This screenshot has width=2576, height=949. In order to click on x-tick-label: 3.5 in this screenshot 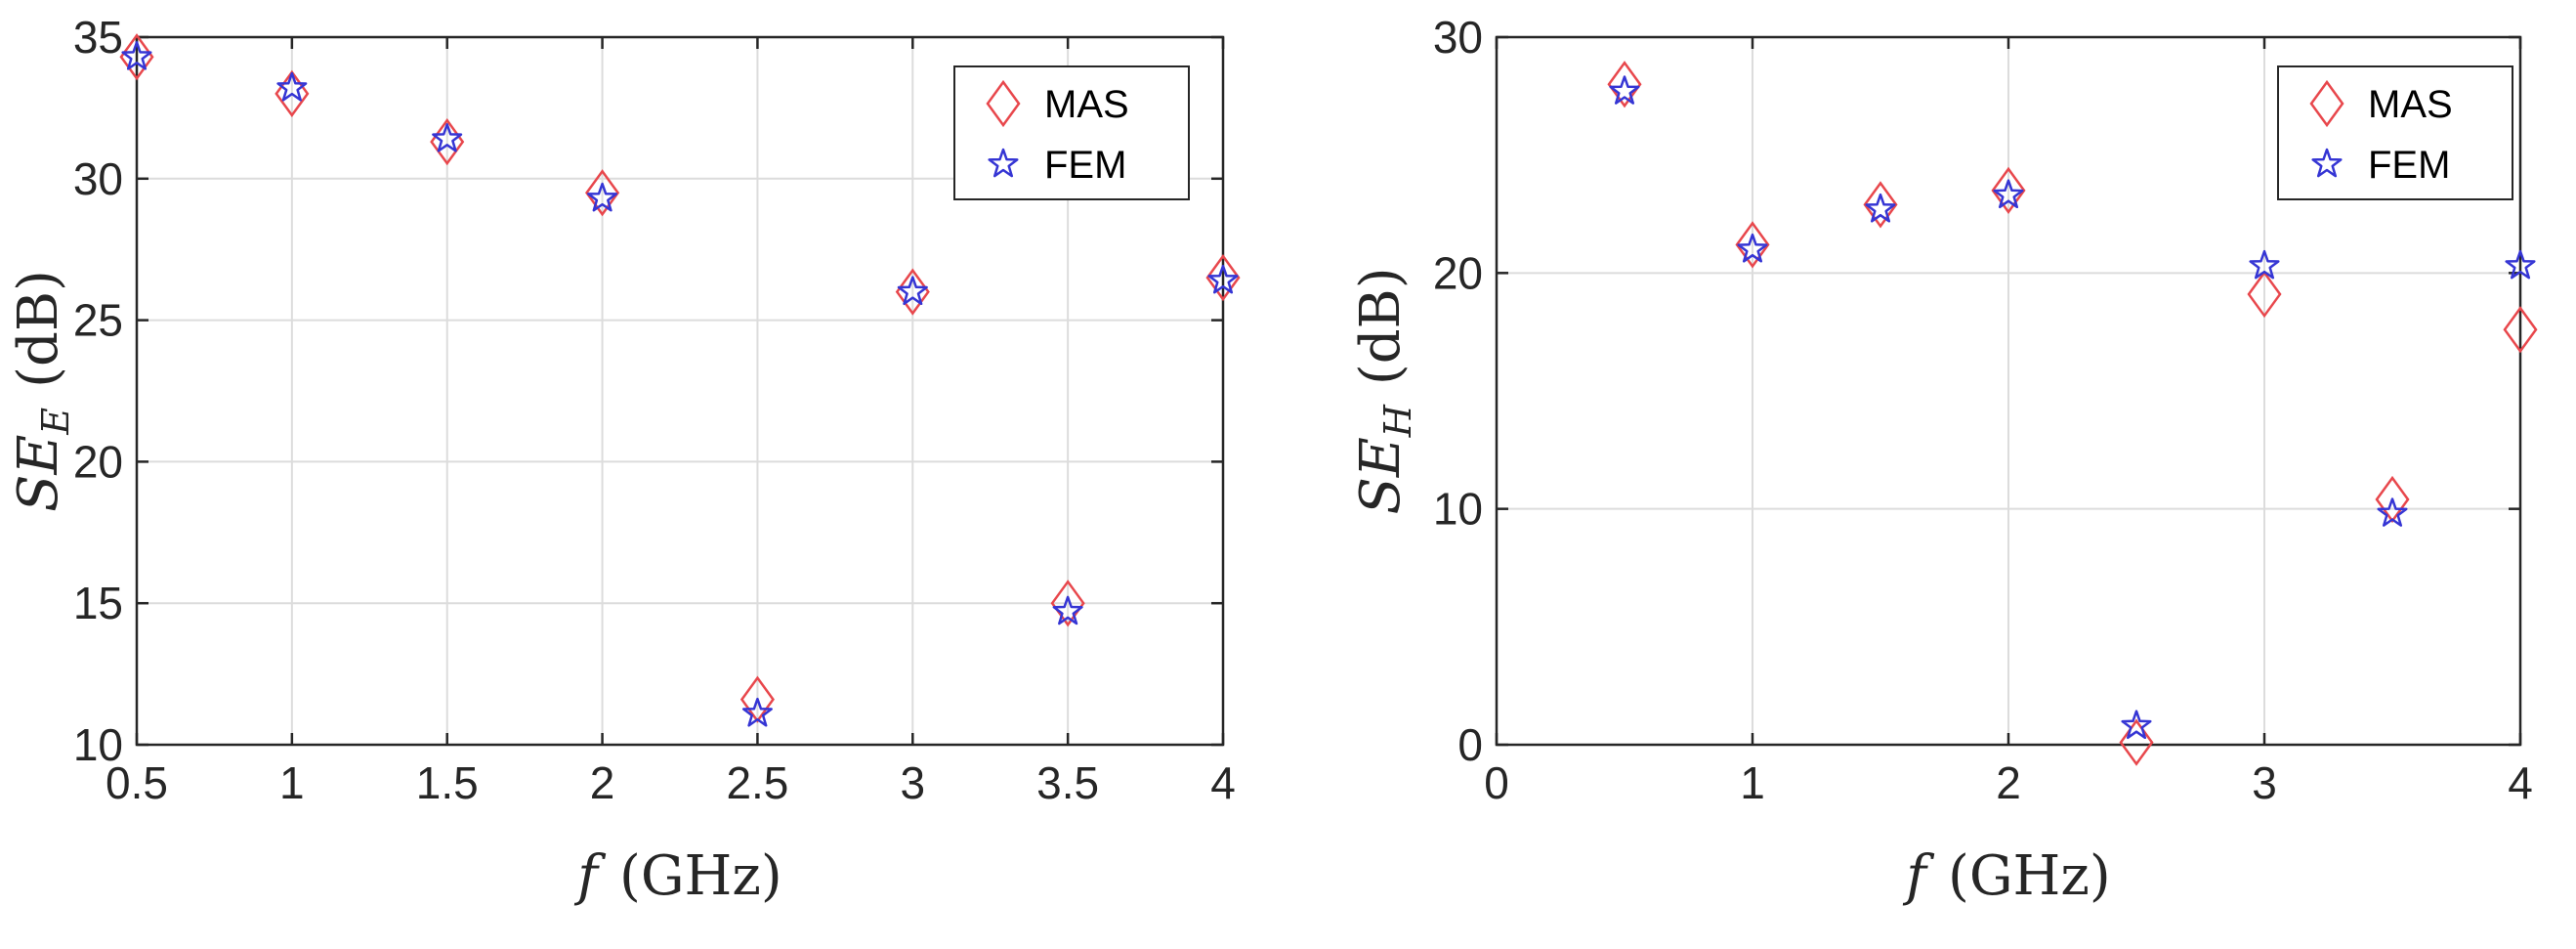, I will do `click(1067, 782)`.